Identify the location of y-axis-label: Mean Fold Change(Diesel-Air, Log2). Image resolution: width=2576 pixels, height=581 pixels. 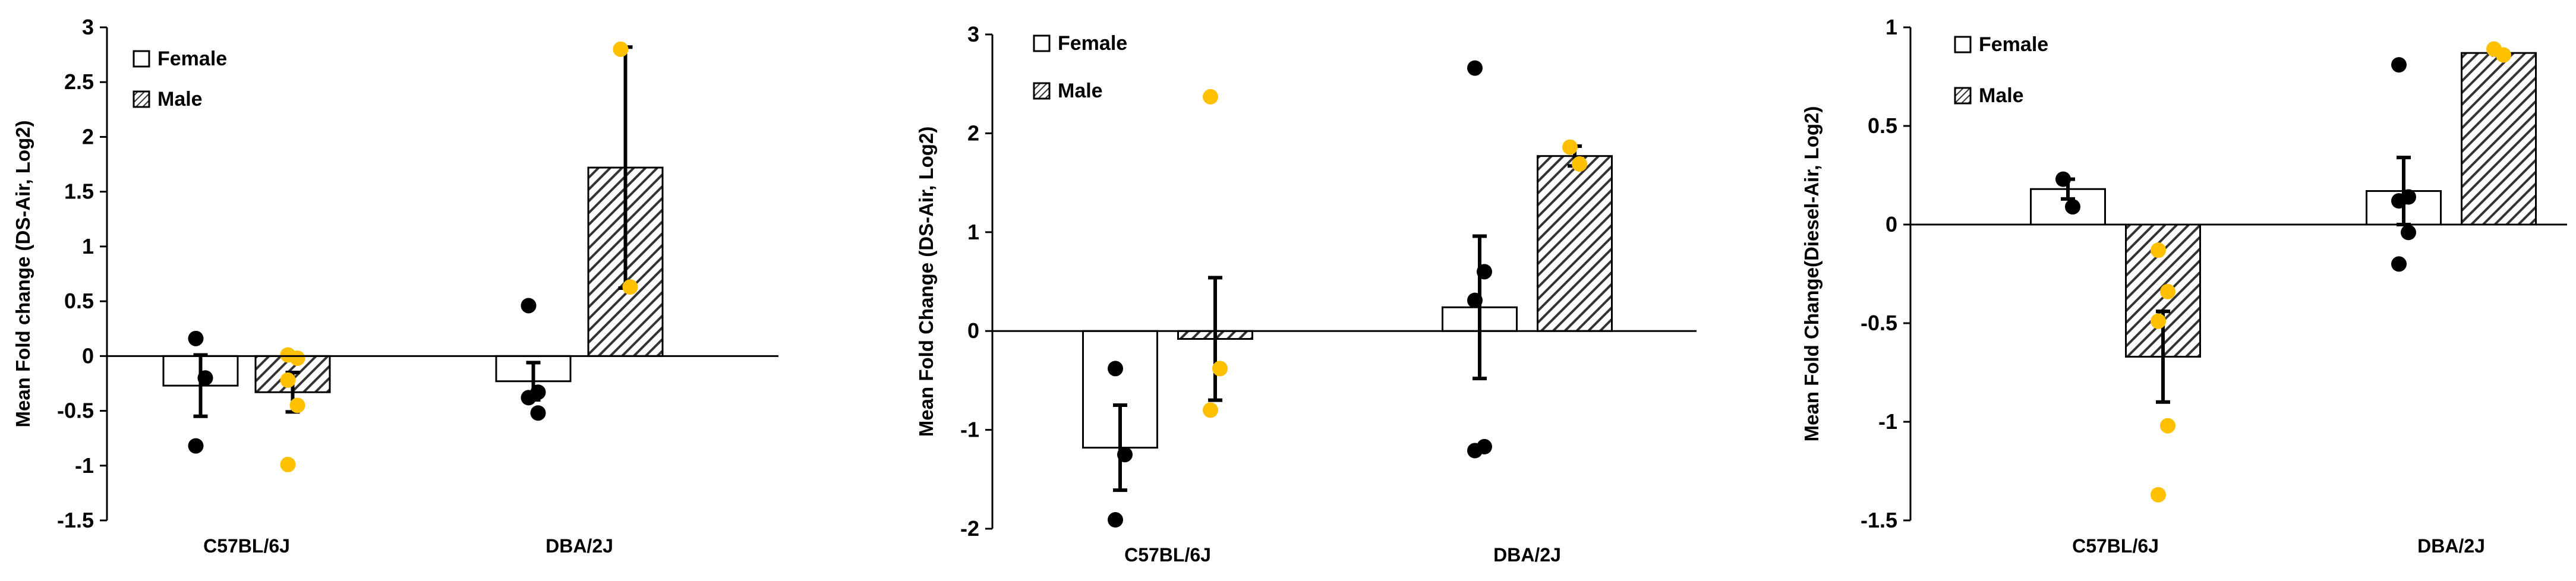
(1812, 274).